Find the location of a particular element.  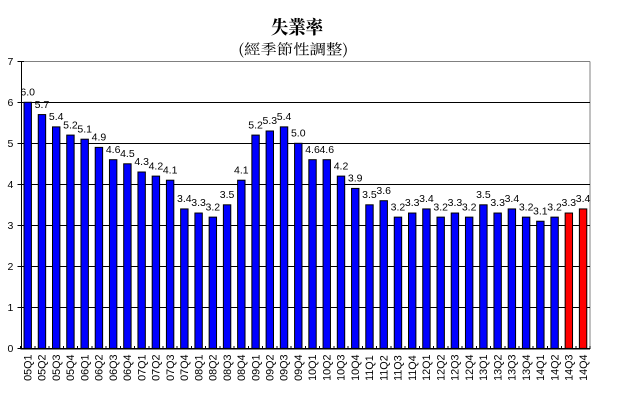

svg-text: 05Q4 is located at coordinates (71, 367).